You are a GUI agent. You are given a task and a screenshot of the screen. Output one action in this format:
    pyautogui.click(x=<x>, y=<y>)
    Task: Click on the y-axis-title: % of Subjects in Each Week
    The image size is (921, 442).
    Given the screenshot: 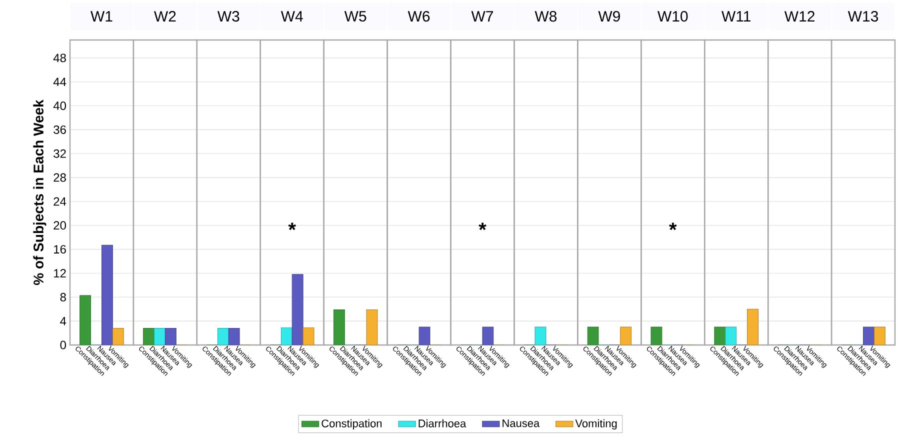 What is the action you would take?
    pyautogui.click(x=39, y=192)
    